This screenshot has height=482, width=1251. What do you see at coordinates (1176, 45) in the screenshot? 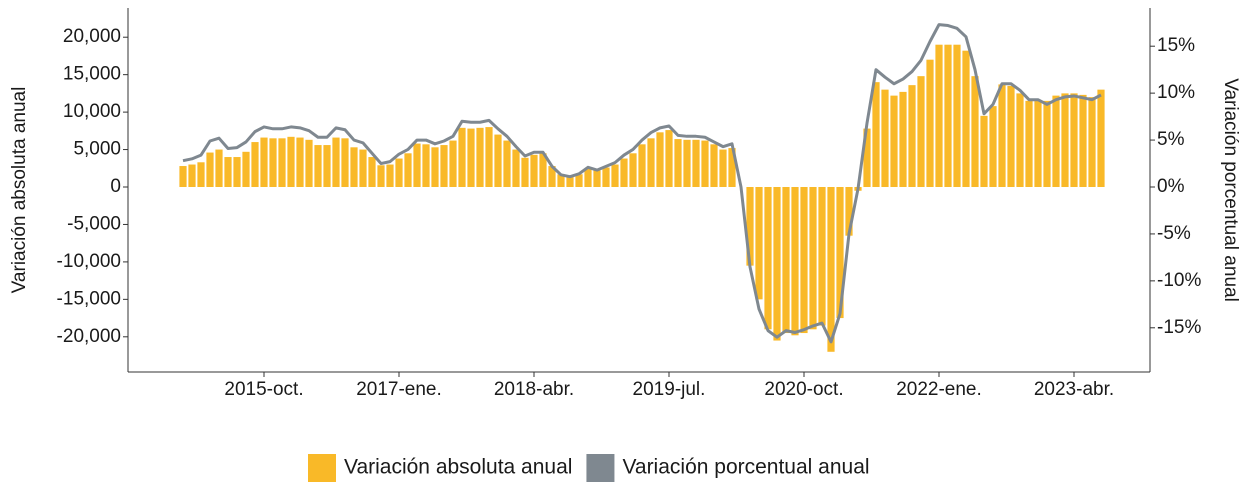
I see `y2-tick-label: 15%` at bounding box center [1176, 45].